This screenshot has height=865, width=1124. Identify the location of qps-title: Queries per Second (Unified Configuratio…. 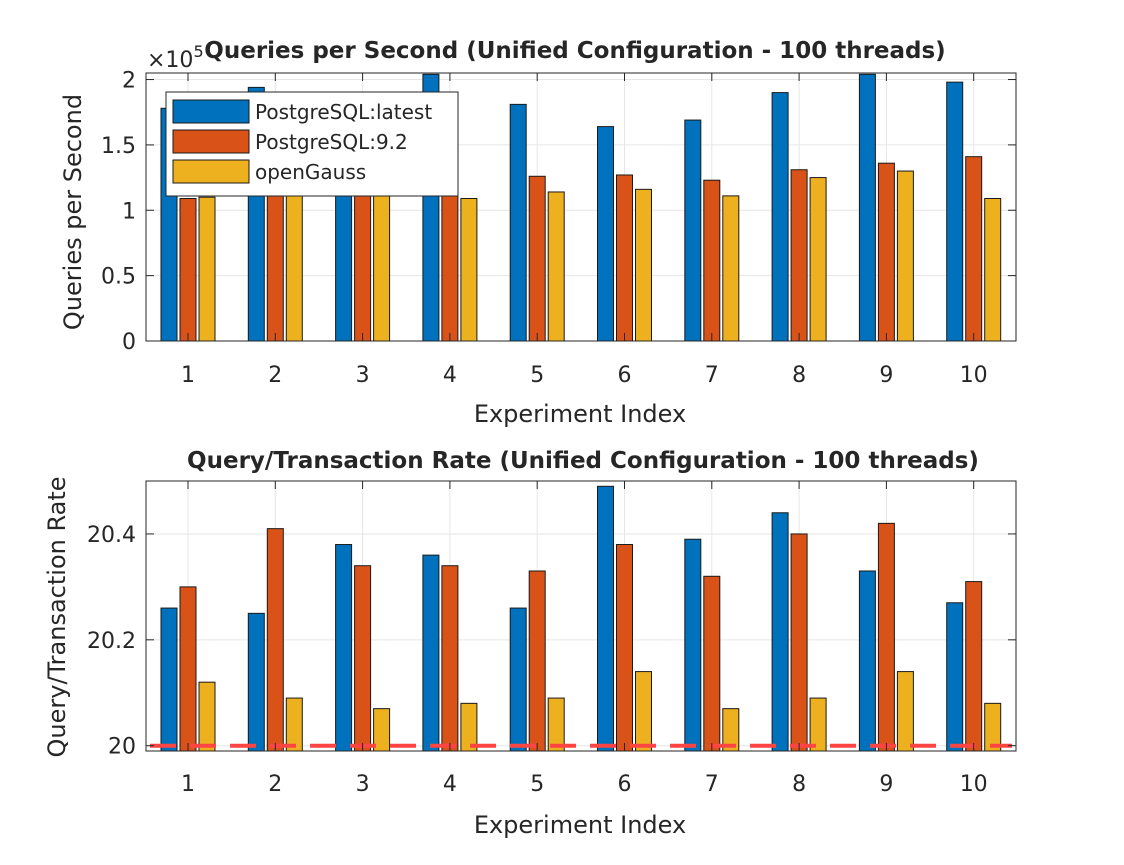
(574, 51).